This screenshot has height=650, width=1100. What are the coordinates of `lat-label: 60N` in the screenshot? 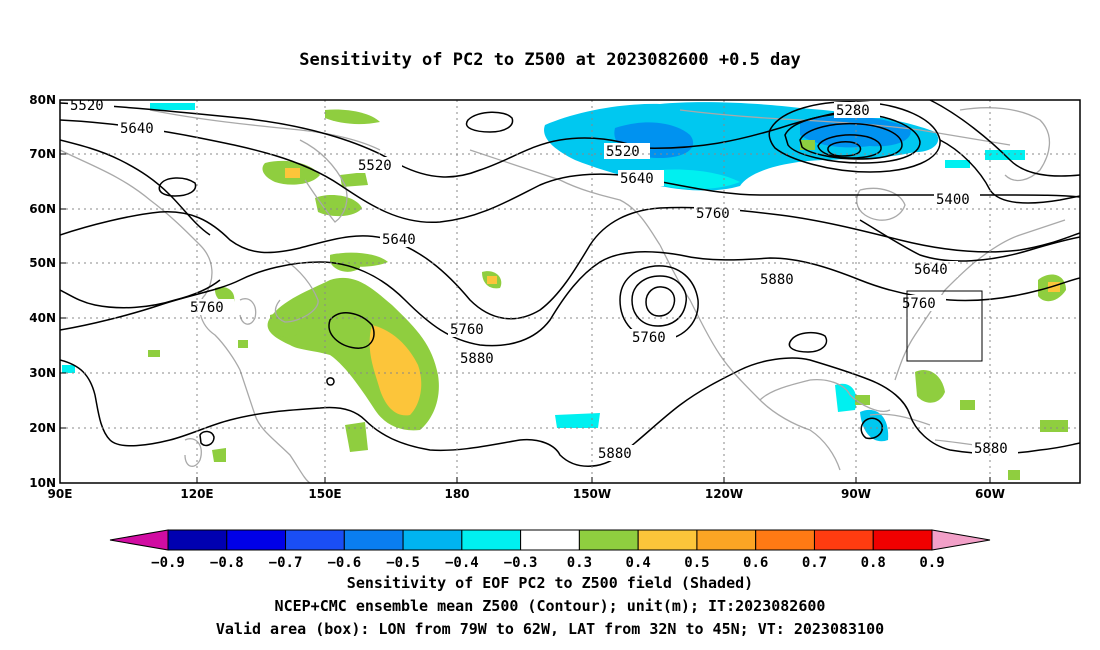 It's located at (42, 209).